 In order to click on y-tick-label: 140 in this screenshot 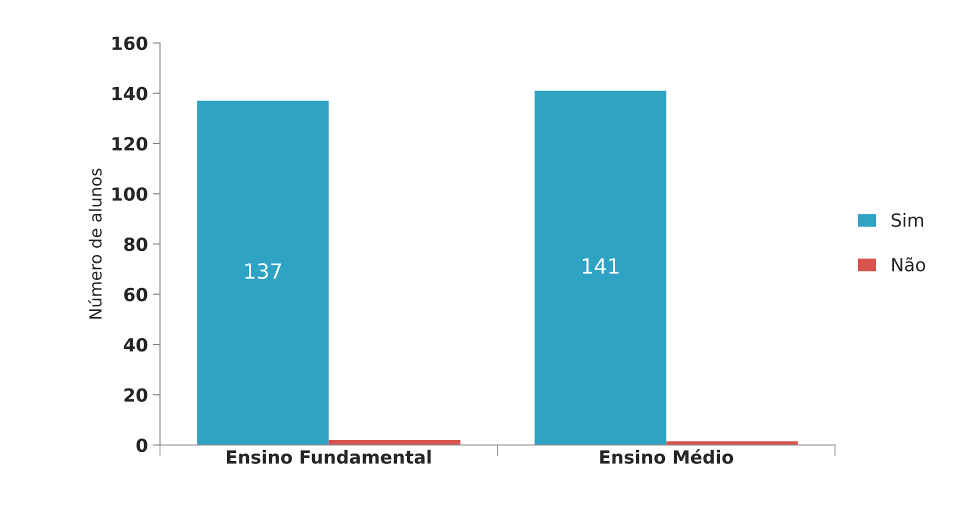, I will do `click(130, 93)`.